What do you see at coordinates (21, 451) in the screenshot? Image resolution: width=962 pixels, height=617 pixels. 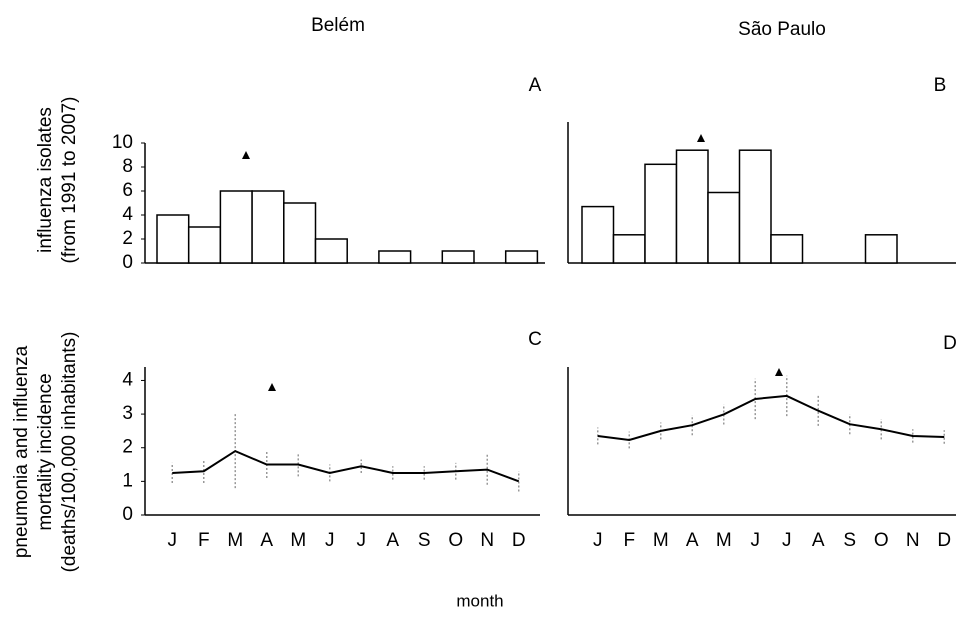 I see `y-axis-title-line: pneumonia and influenza` at bounding box center [21, 451].